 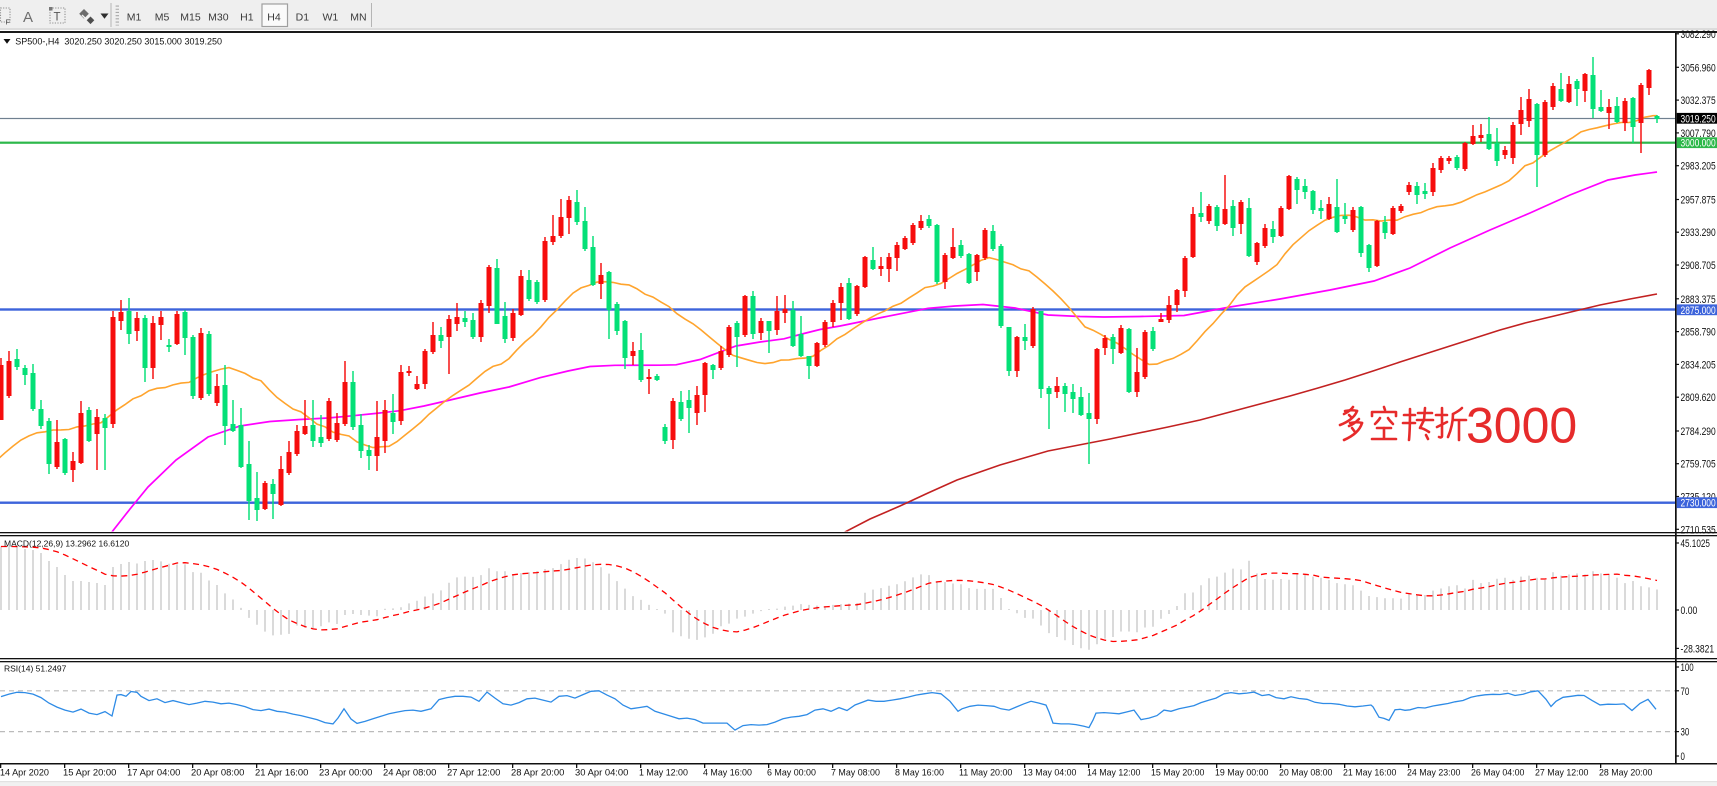 I want to click on svg-text: M15, so click(x=190, y=18).